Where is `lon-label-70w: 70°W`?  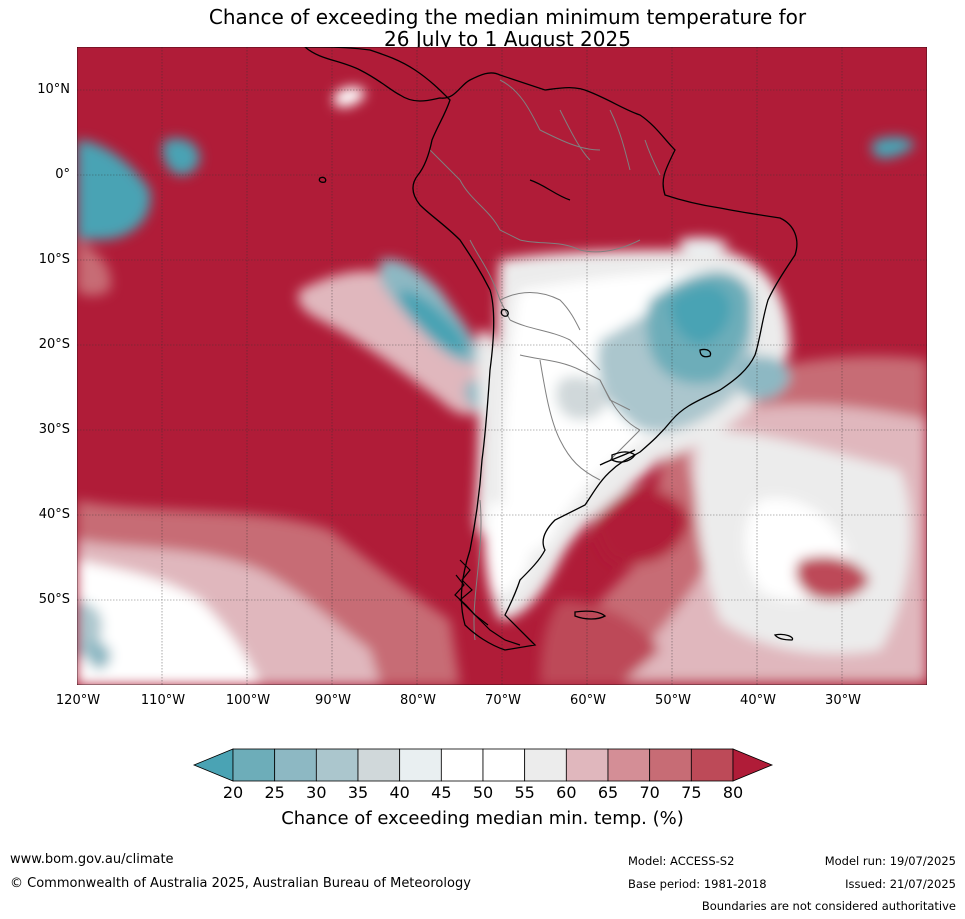
lon-label-70w: 70°W is located at coordinates (503, 700).